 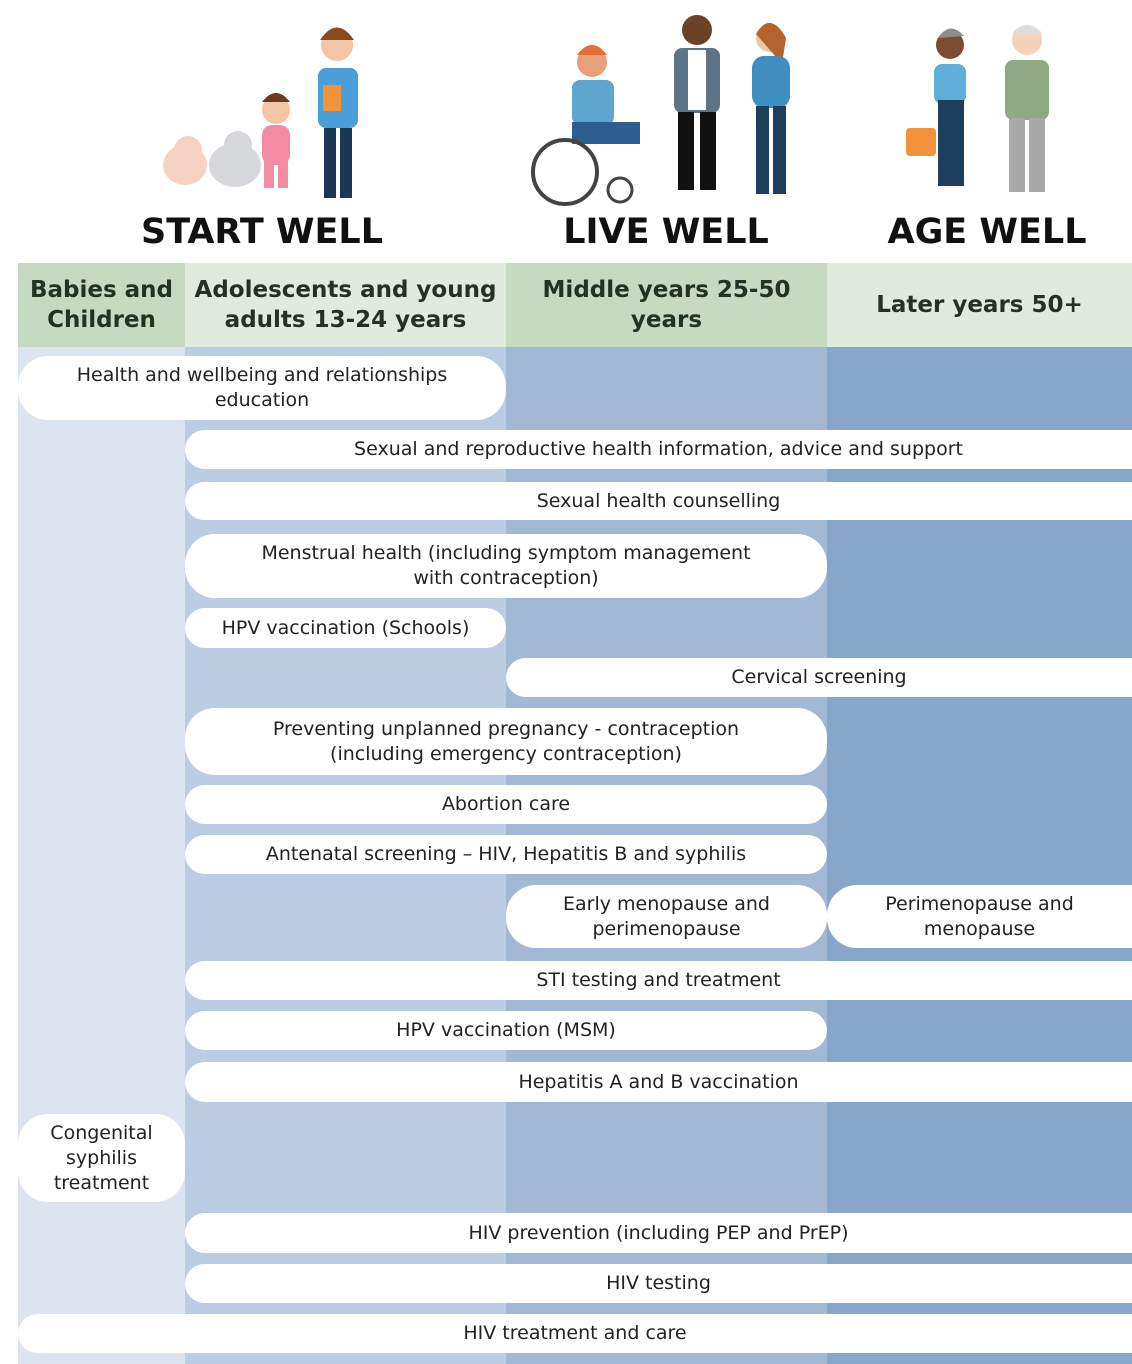 I want to click on text-line: education, so click(x=262, y=400).